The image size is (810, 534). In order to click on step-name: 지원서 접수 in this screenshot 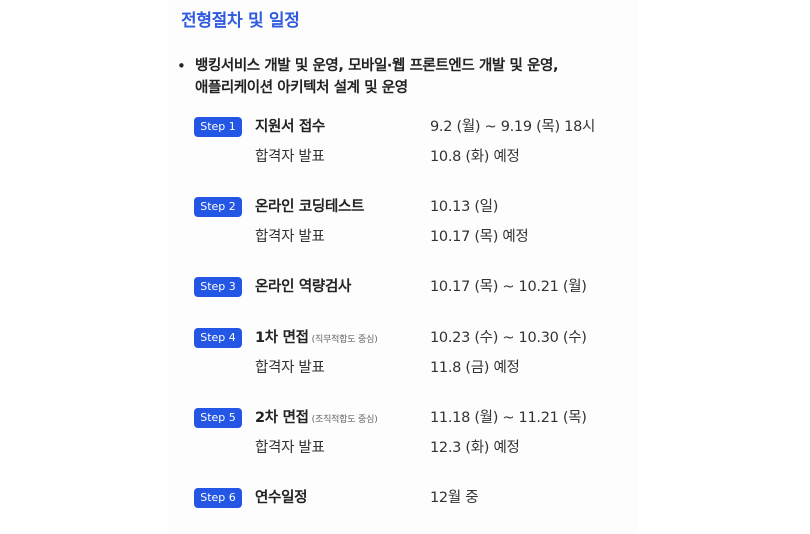, I will do `click(290, 125)`.